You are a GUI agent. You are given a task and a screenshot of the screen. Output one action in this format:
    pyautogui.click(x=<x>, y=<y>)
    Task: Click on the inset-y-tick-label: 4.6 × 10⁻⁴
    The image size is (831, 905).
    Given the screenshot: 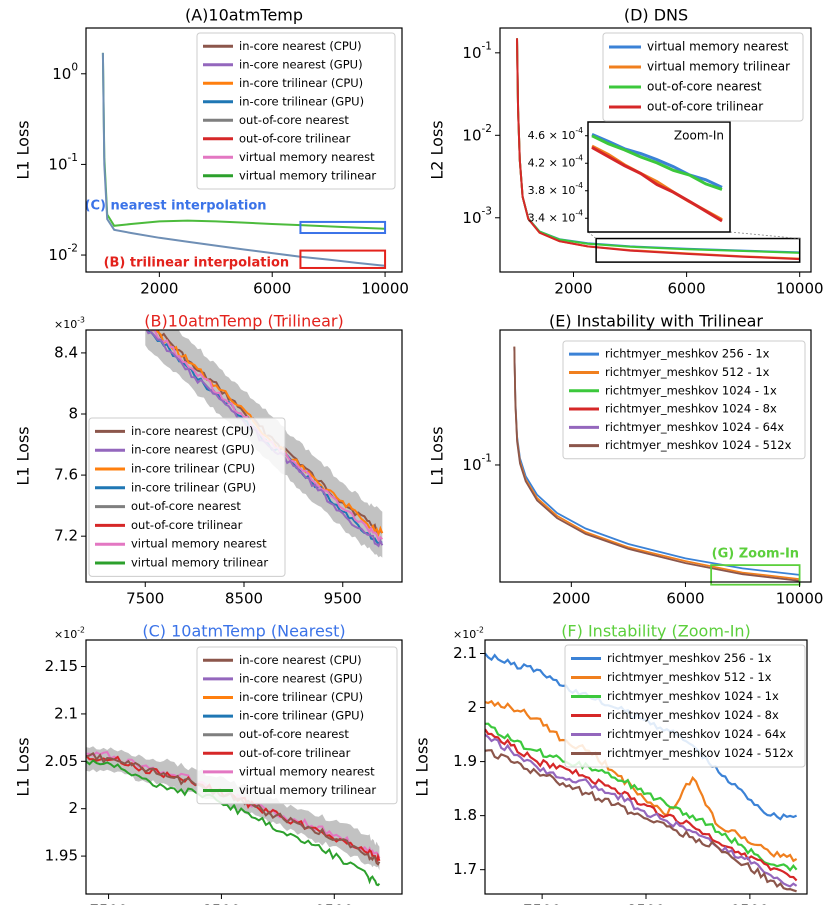 What is the action you would take?
    pyautogui.click(x=555, y=134)
    